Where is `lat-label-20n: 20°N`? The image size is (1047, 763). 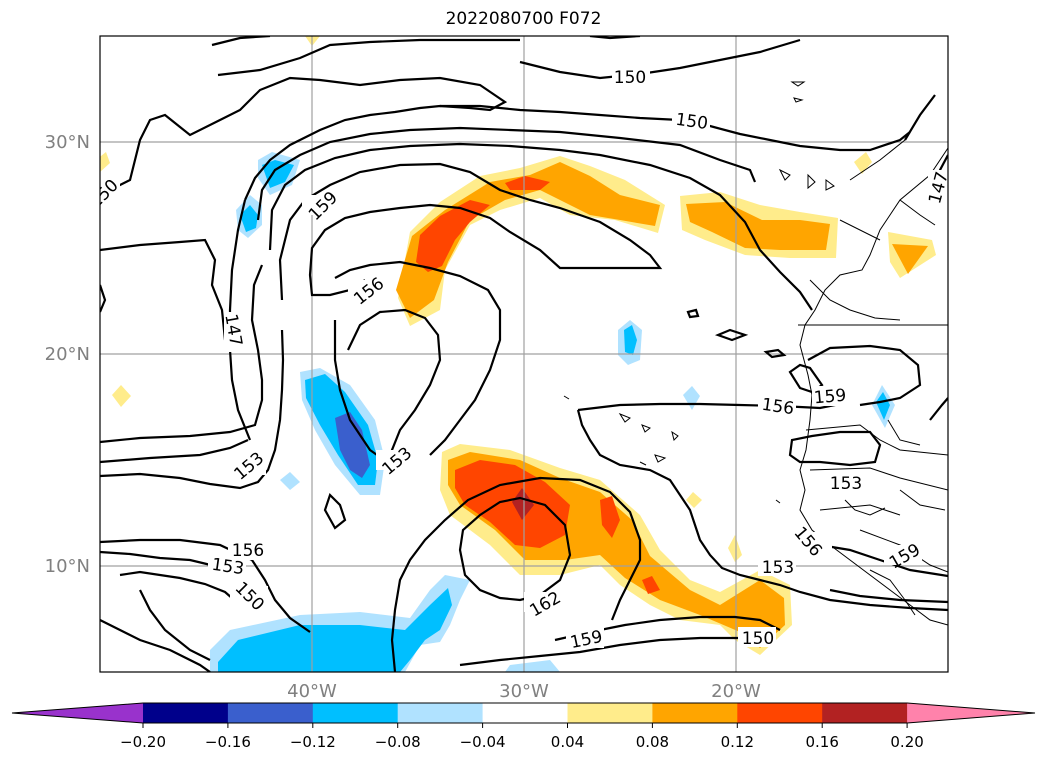 lat-label-20n: 20°N is located at coordinates (67, 354).